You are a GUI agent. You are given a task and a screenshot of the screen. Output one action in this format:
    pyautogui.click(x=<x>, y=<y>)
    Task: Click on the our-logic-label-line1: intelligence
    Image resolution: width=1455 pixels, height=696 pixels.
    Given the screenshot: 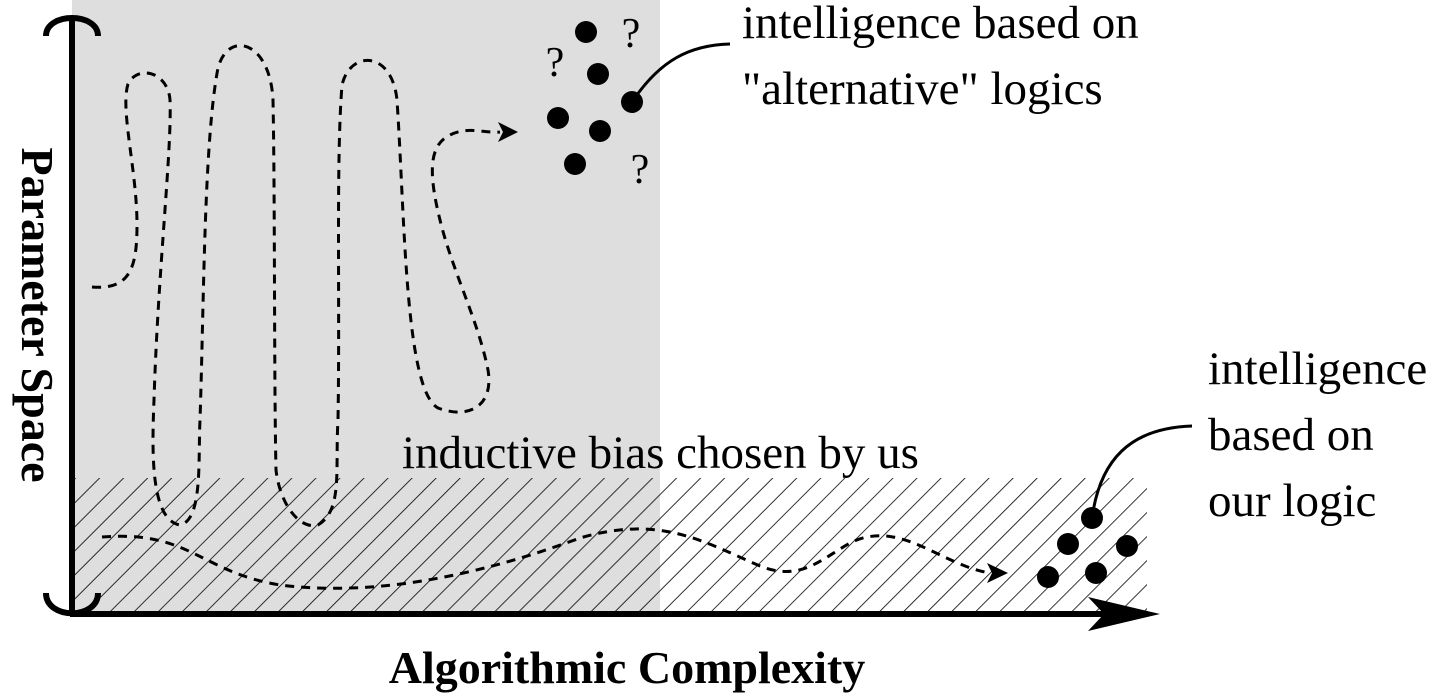 What is the action you would take?
    pyautogui.click(x=1317, y=369)
    